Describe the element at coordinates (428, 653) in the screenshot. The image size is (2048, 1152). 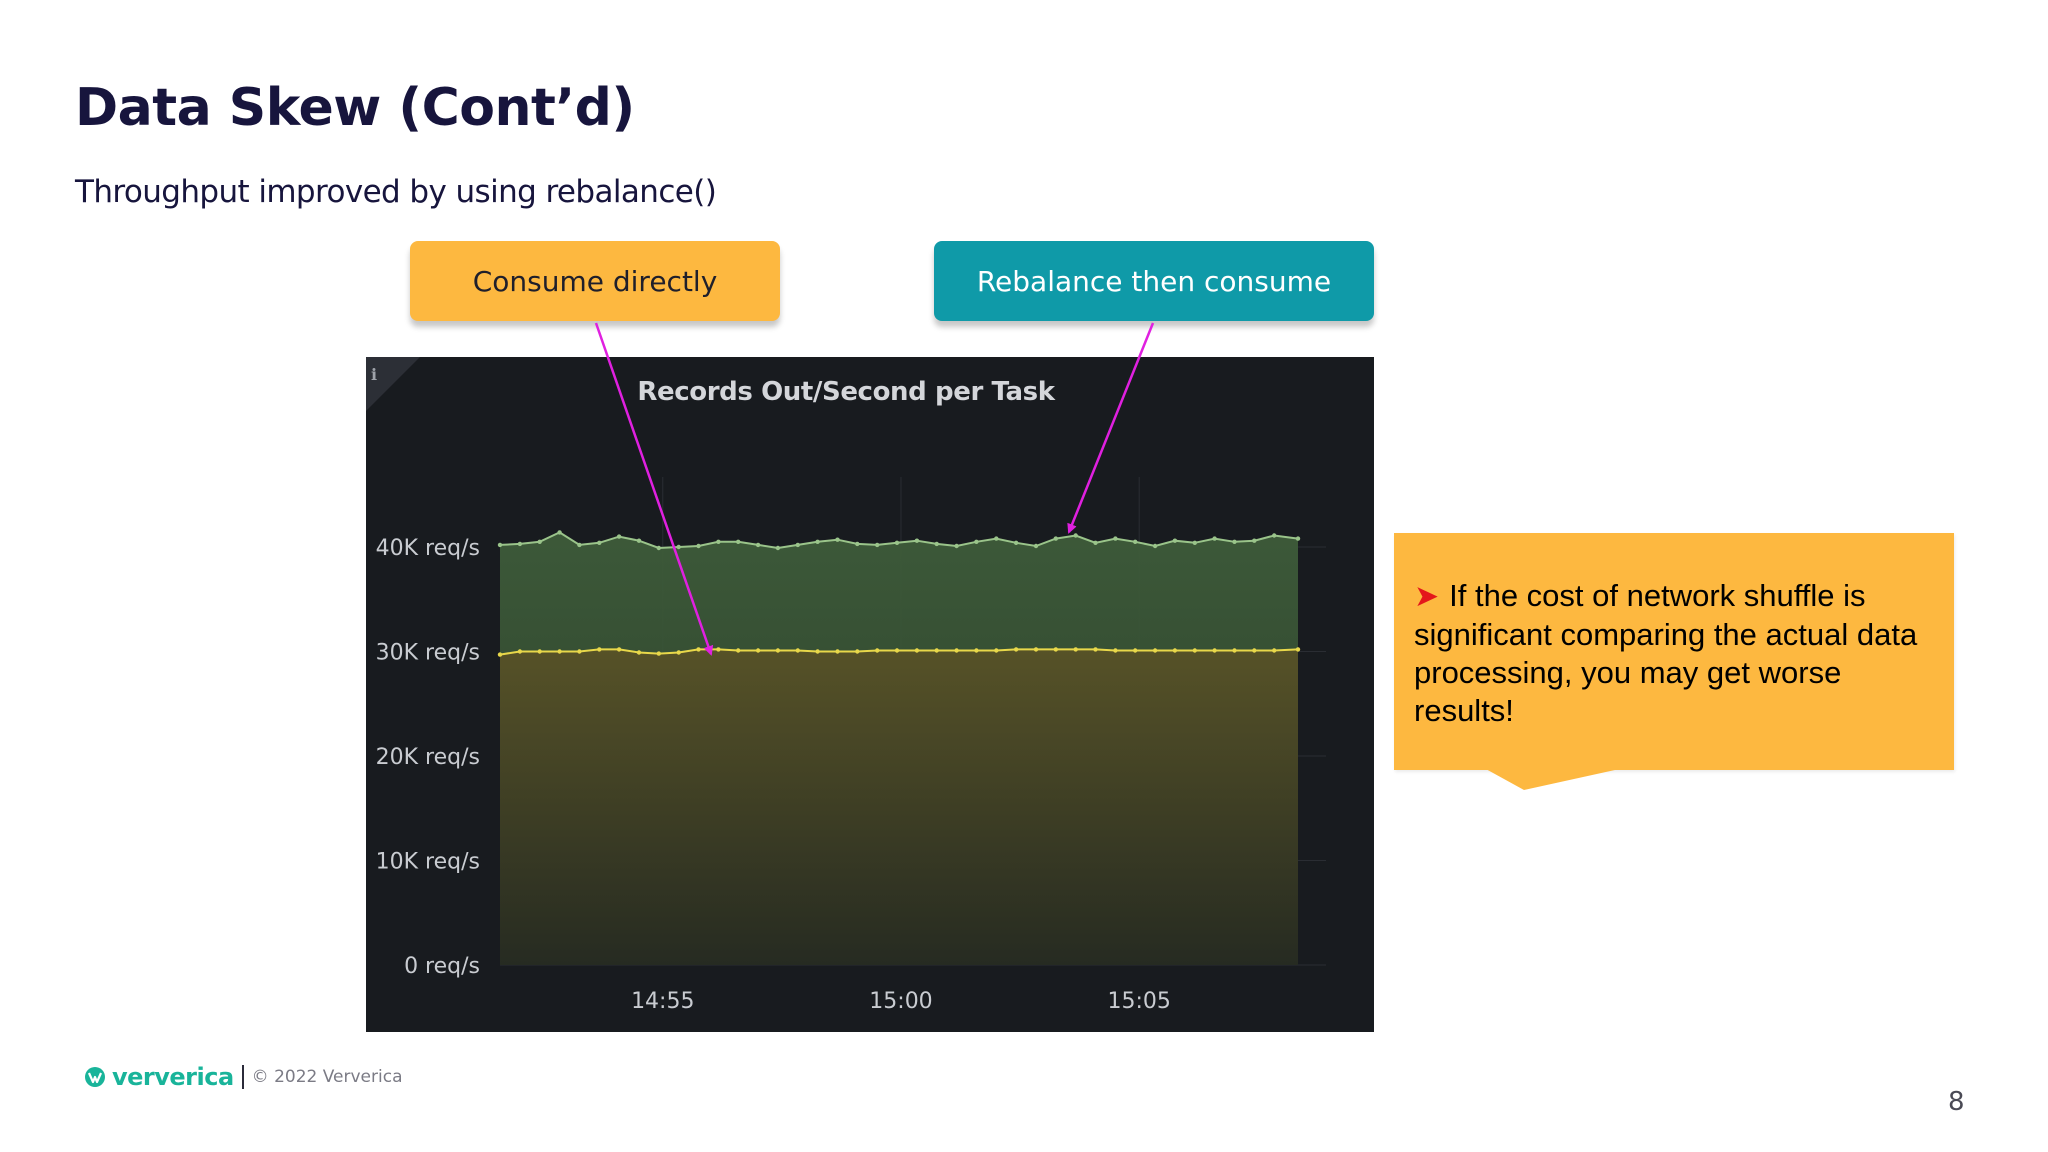
I see `y-tick-label: 30K req/s` at that location.